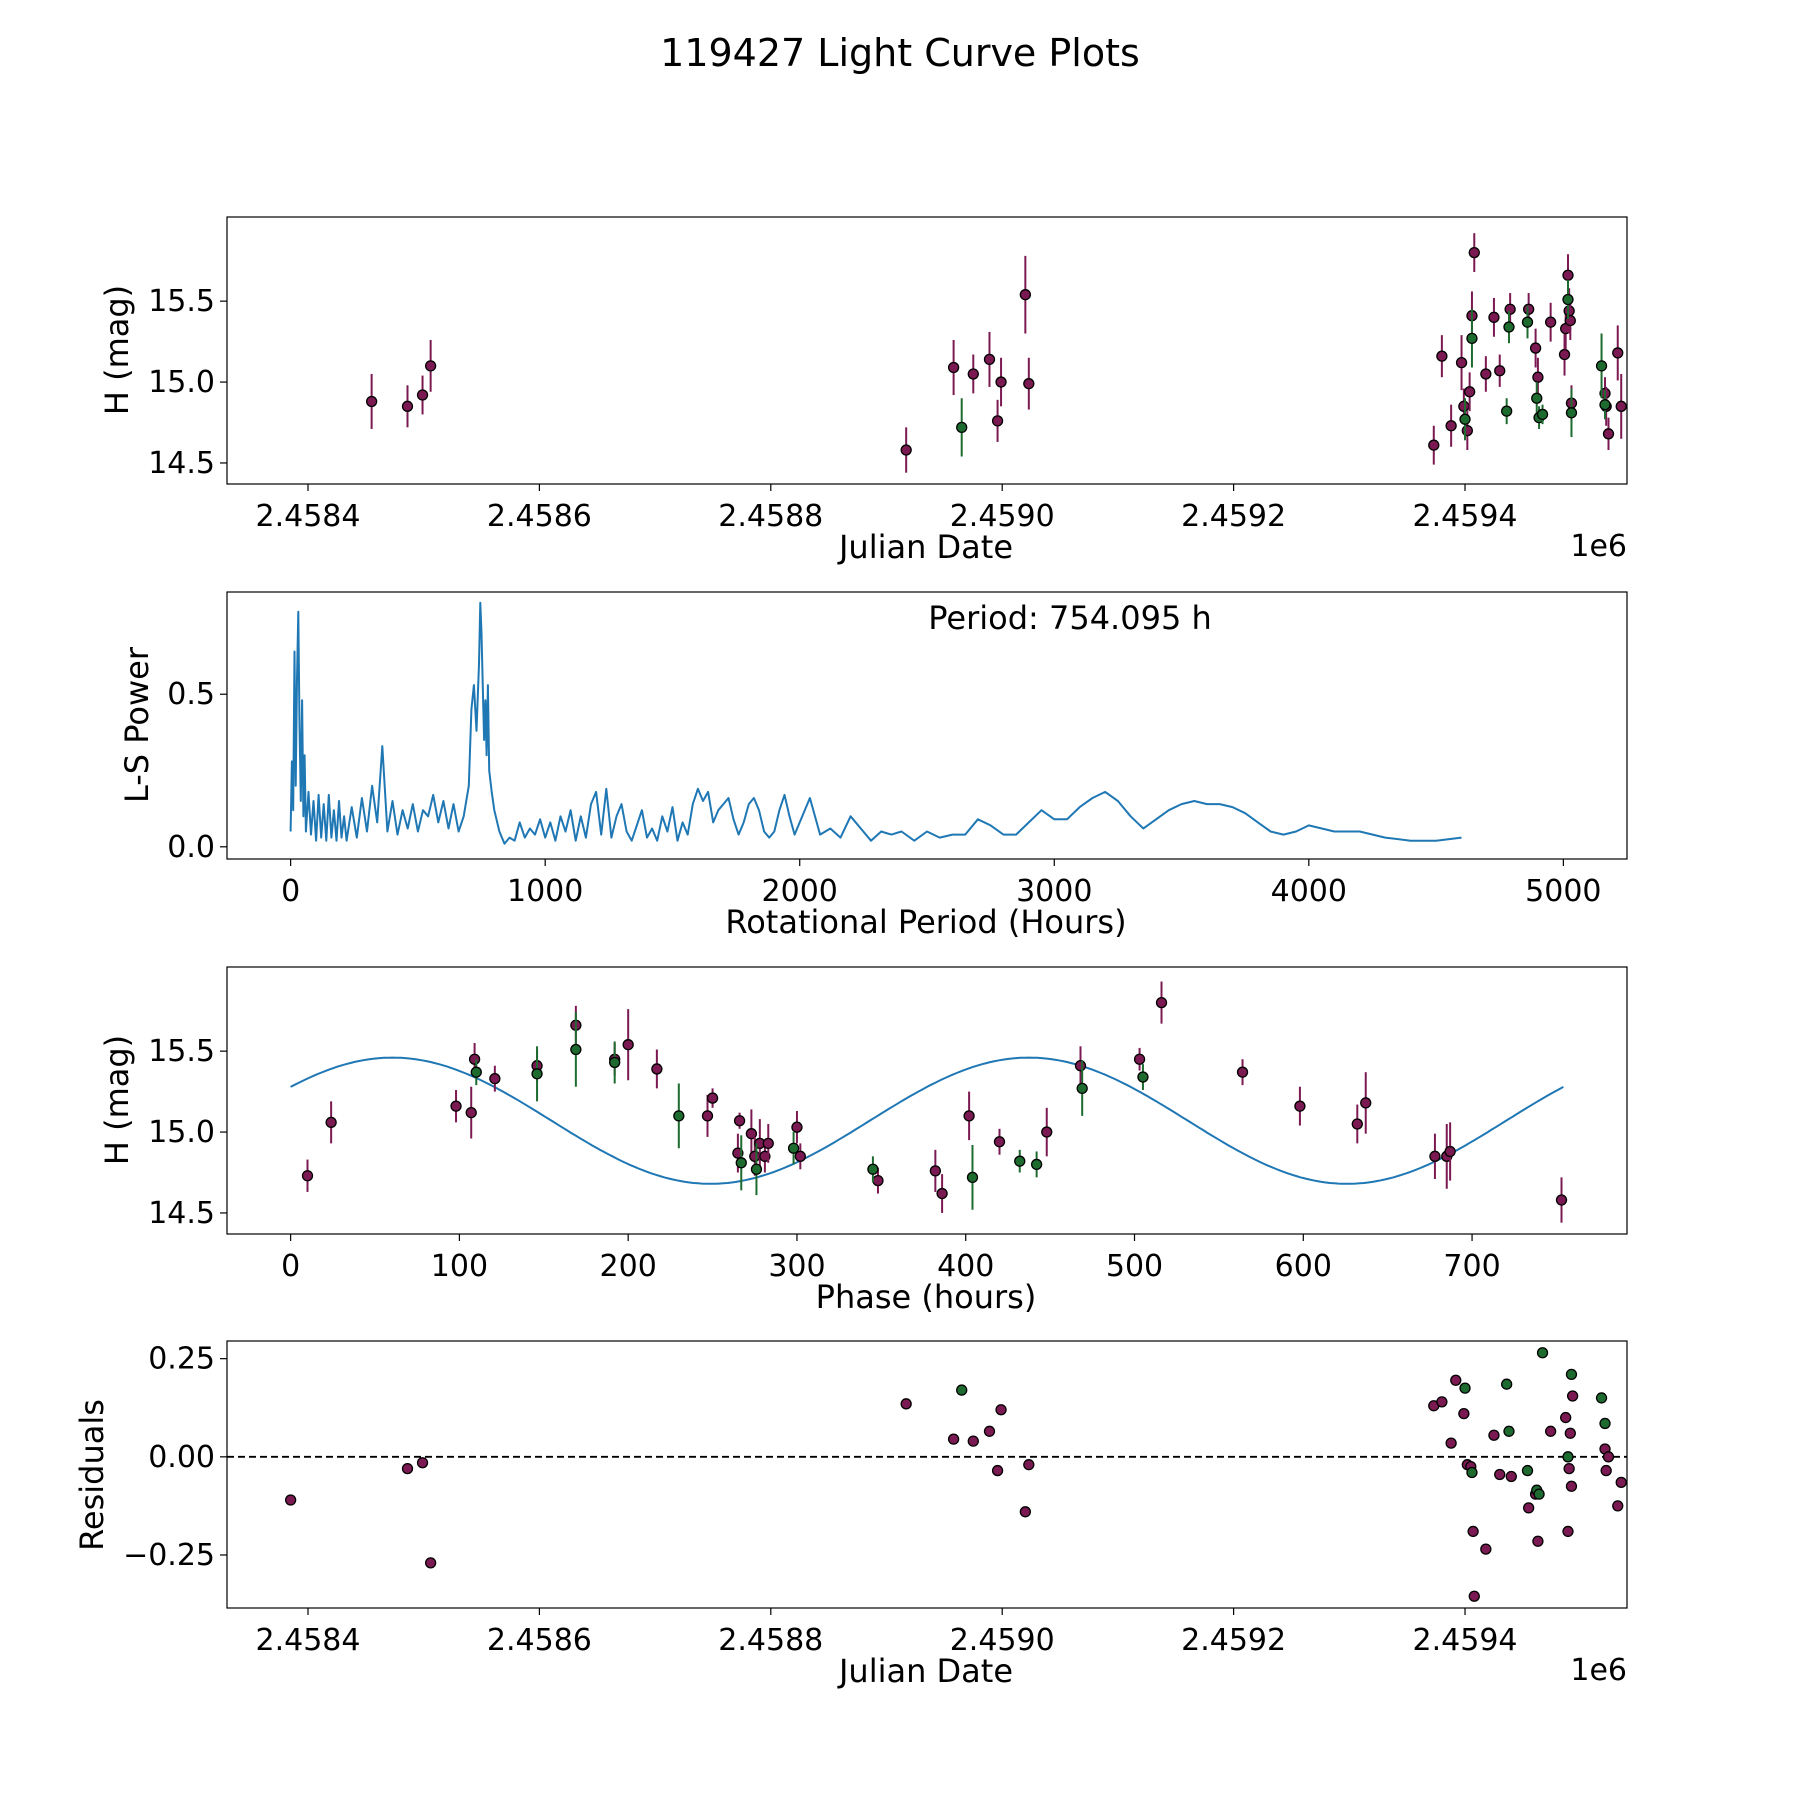 This screenshot has width=1800, height=1800. I want to click on residuals-y-tick-label: 0.00, so click(181, 1457).